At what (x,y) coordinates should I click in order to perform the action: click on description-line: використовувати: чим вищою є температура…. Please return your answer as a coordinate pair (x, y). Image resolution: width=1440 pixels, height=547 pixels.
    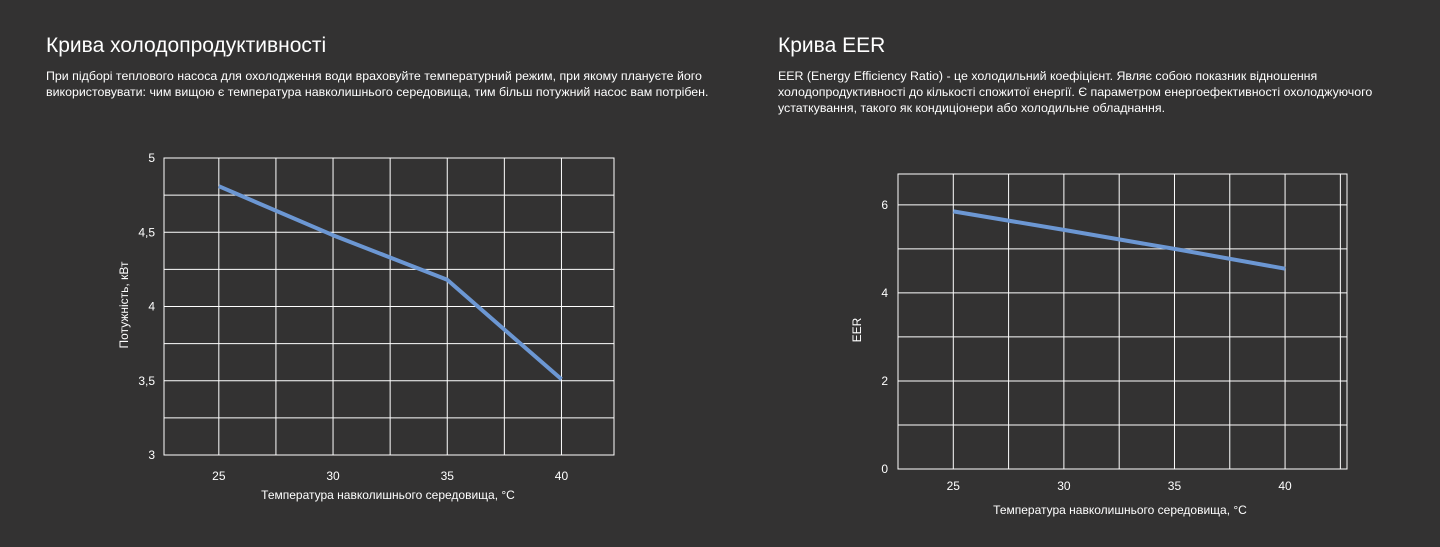
    Looking at the image, I should click on (377, 92).